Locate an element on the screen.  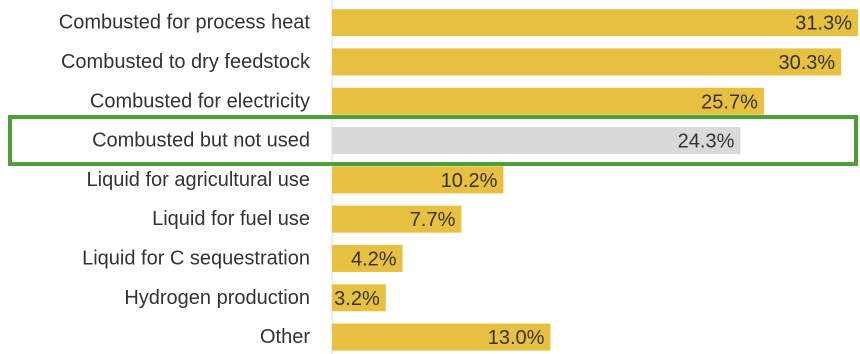
value-label-liquid-for-fuel-use: 7.7% is located at coordinates (433, 220).